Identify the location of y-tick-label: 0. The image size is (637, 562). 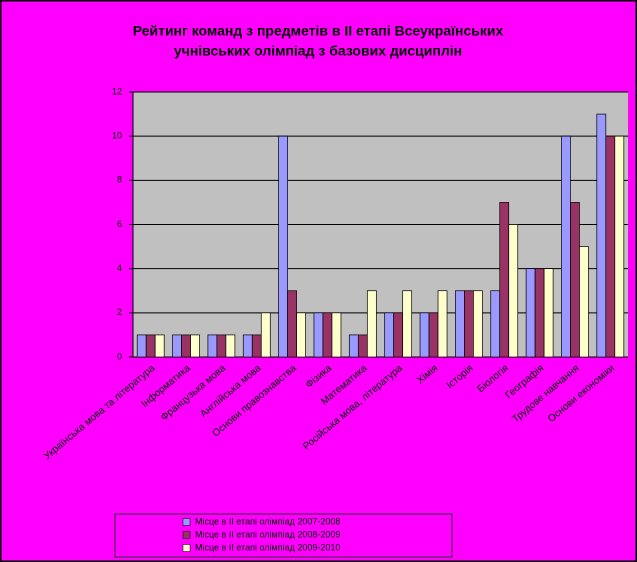
(119, 356).